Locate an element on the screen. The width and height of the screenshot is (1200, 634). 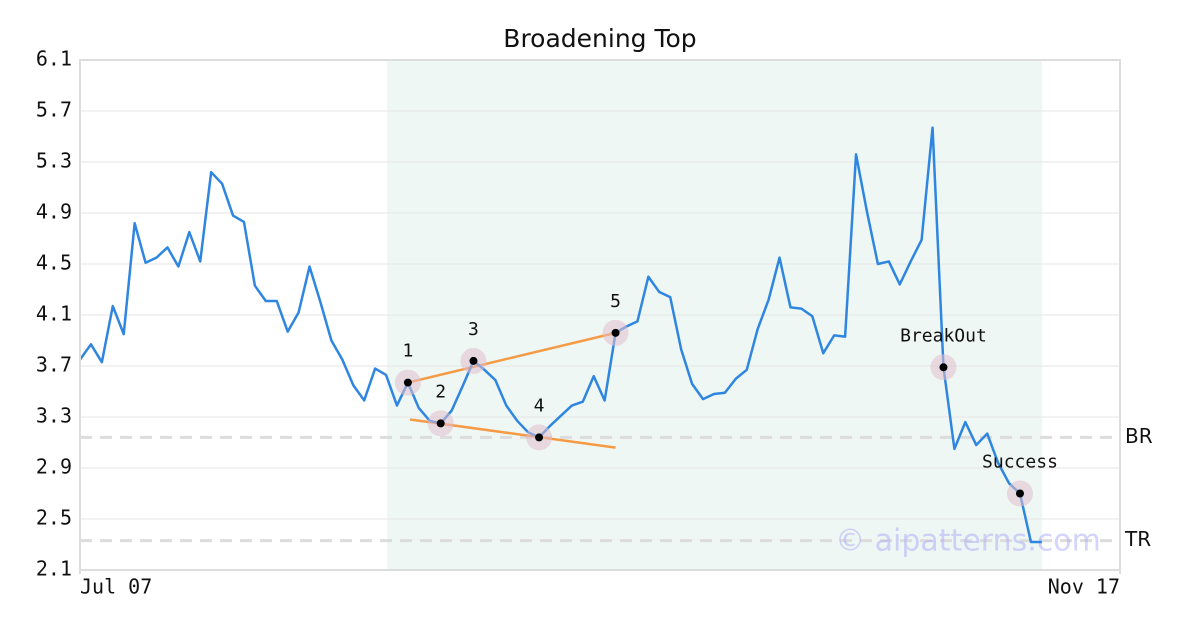
pattern-label: 5 is located at coordinates (615, 301).